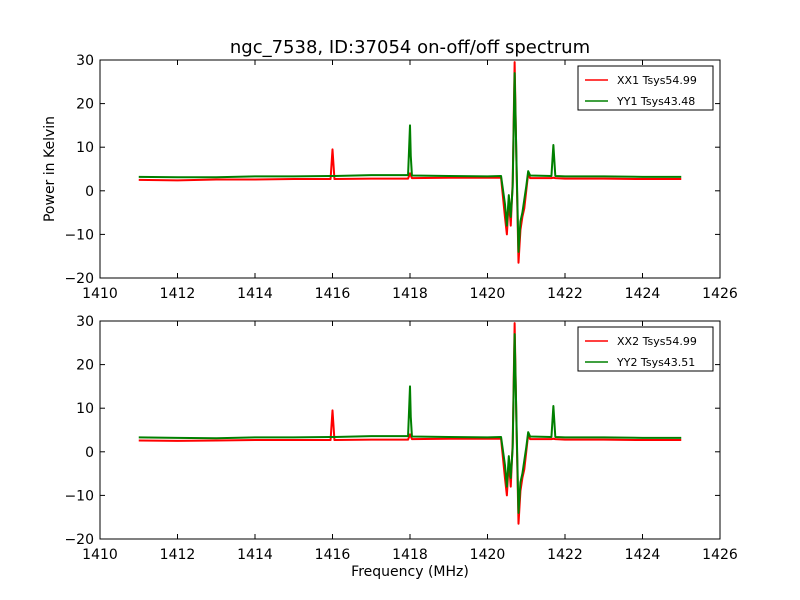 This screenshot has height=600, width=800. I want to click on x-axis-label: Frequency (MHz), so click(410, 572).